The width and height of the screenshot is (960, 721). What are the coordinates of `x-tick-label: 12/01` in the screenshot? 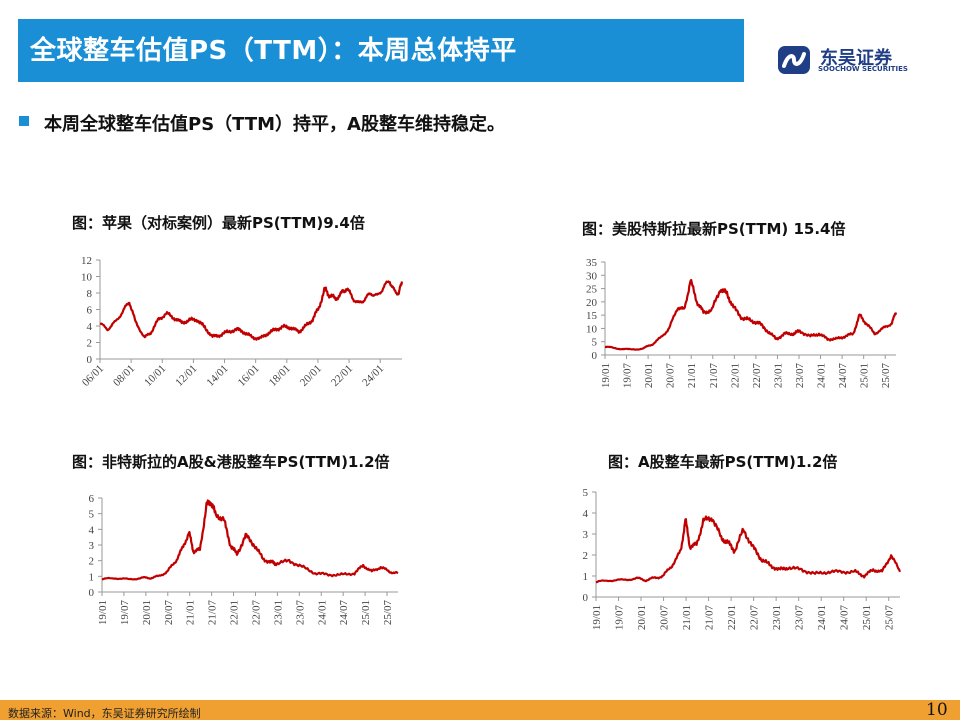 It's located at (186, 376).